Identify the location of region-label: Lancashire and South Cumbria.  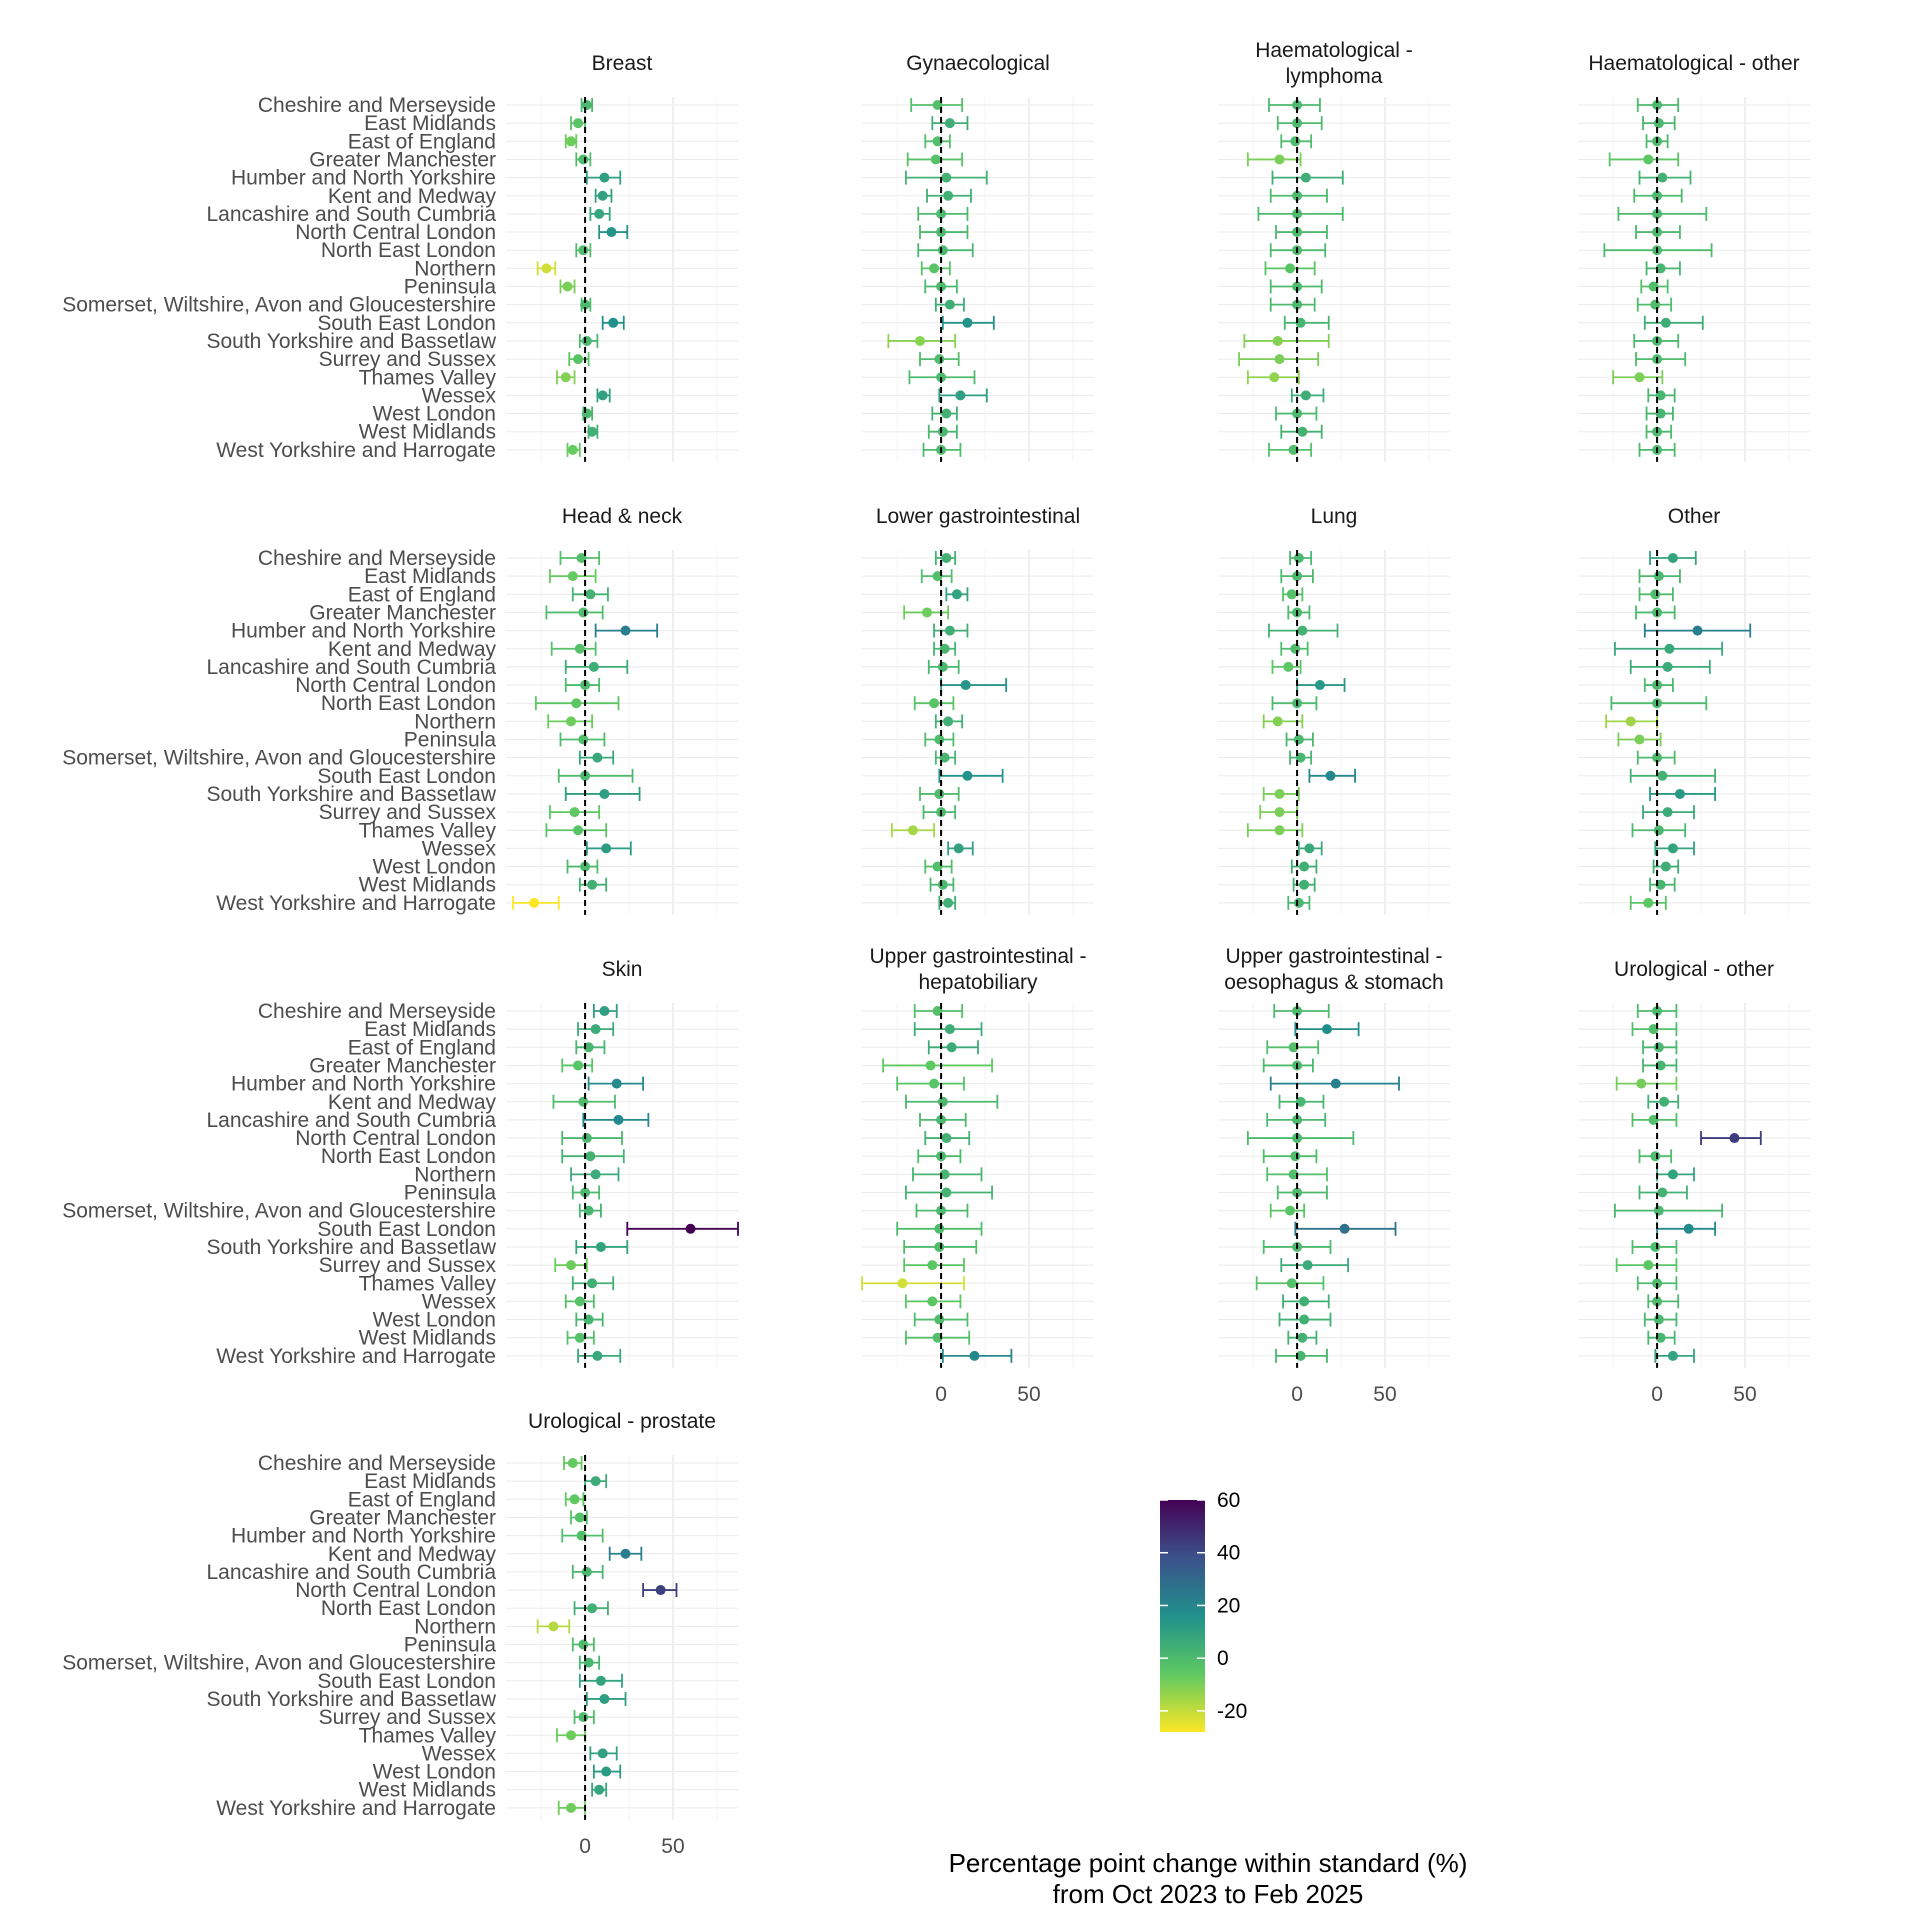
(351, 667).